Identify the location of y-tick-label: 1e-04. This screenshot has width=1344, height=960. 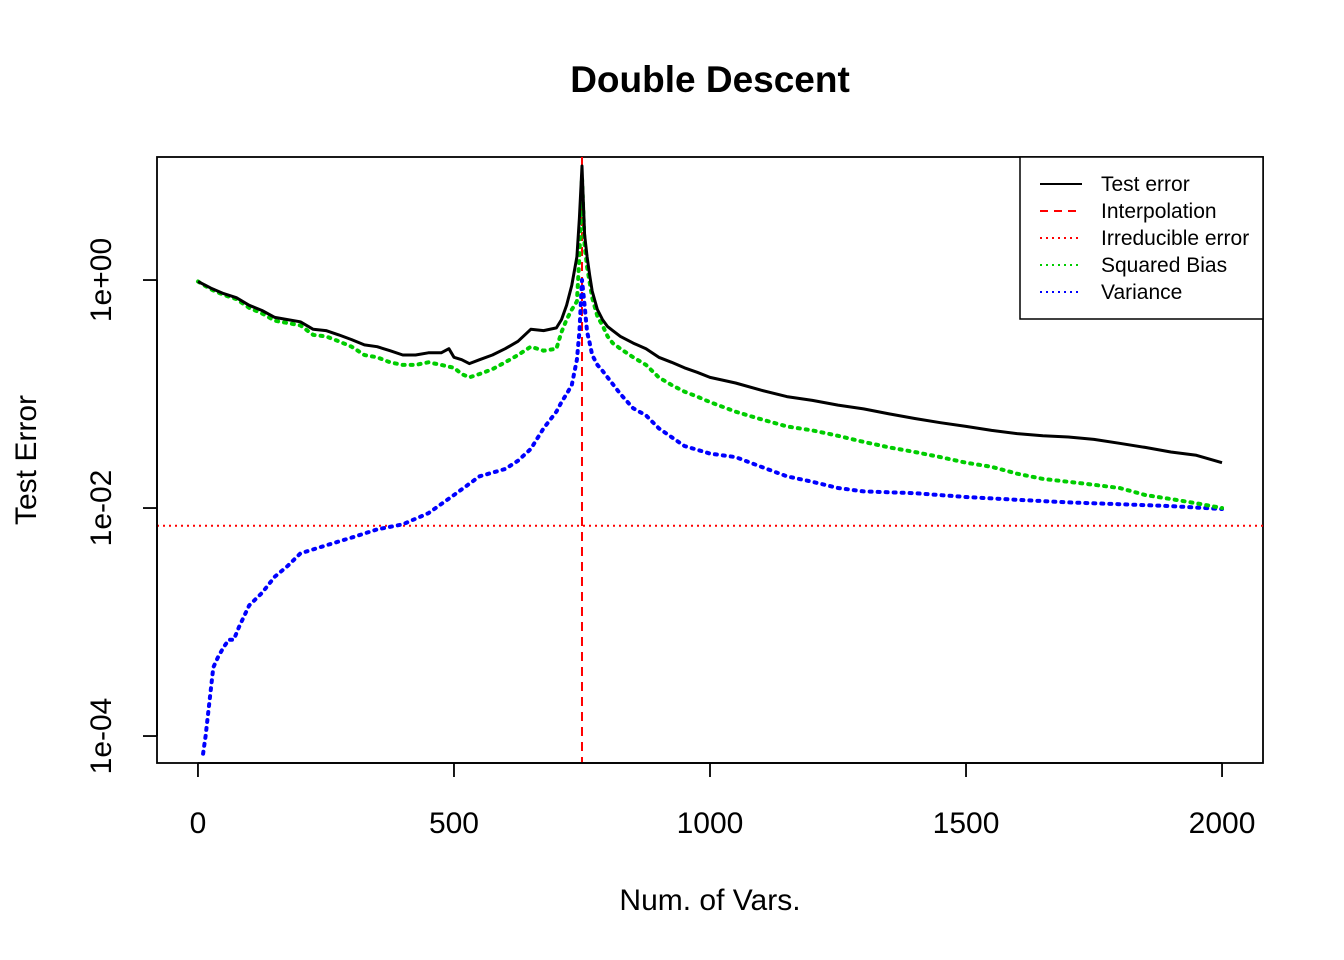
(101, 736).